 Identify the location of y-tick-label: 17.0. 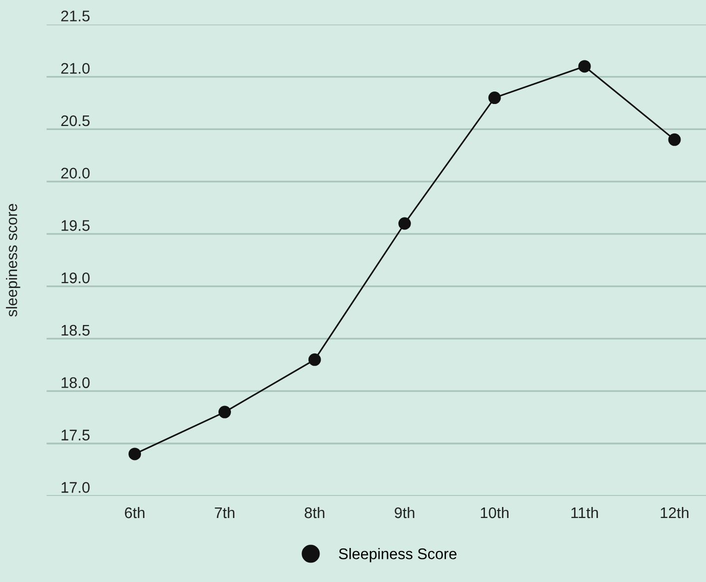
(76, 487).